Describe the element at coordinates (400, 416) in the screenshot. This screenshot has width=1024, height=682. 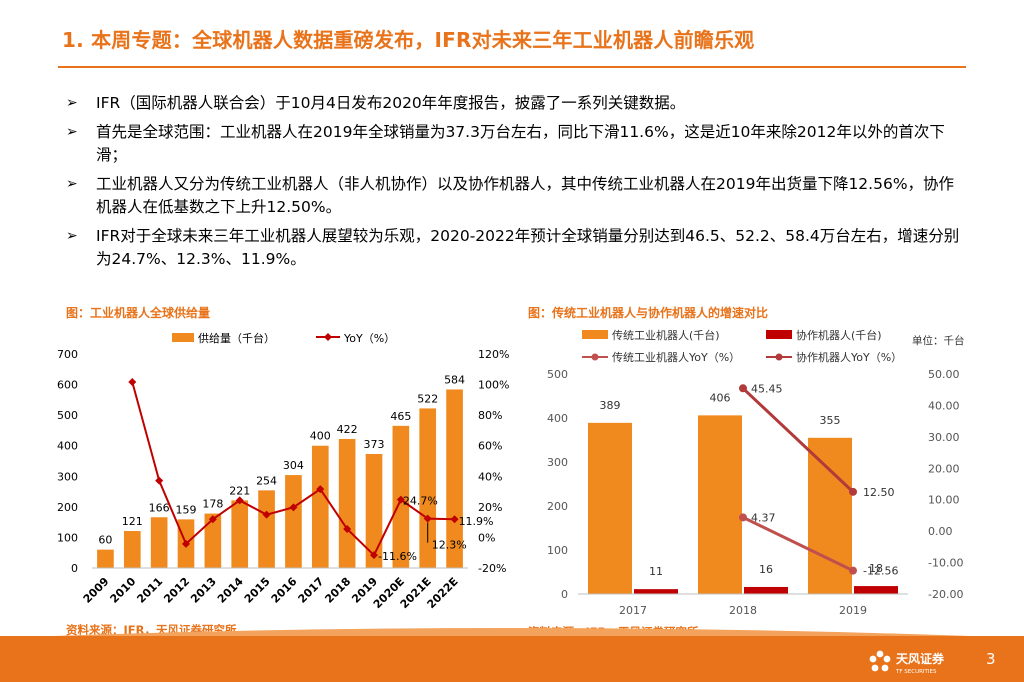
I see `supply-bar-label: 465` at that location.